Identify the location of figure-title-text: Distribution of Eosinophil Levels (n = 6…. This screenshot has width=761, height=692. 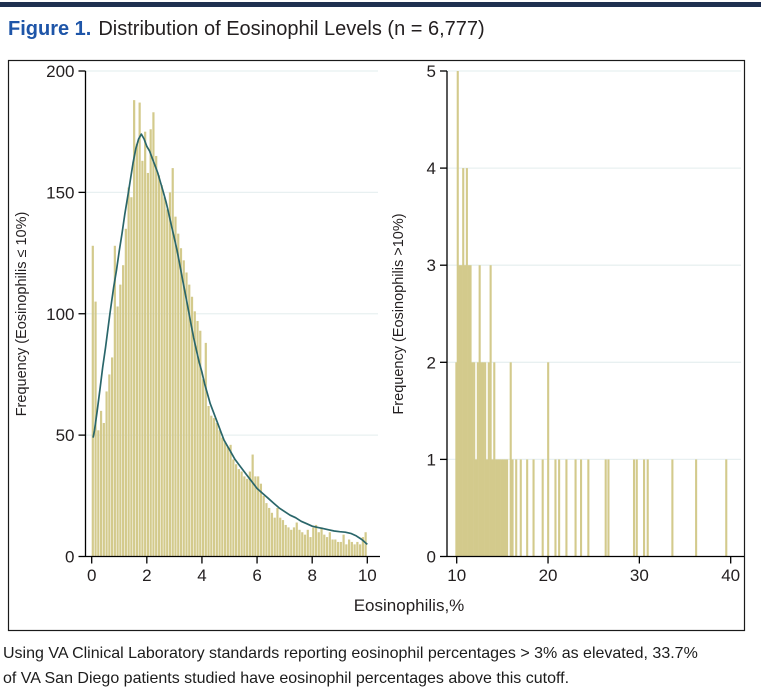
(291, 29).